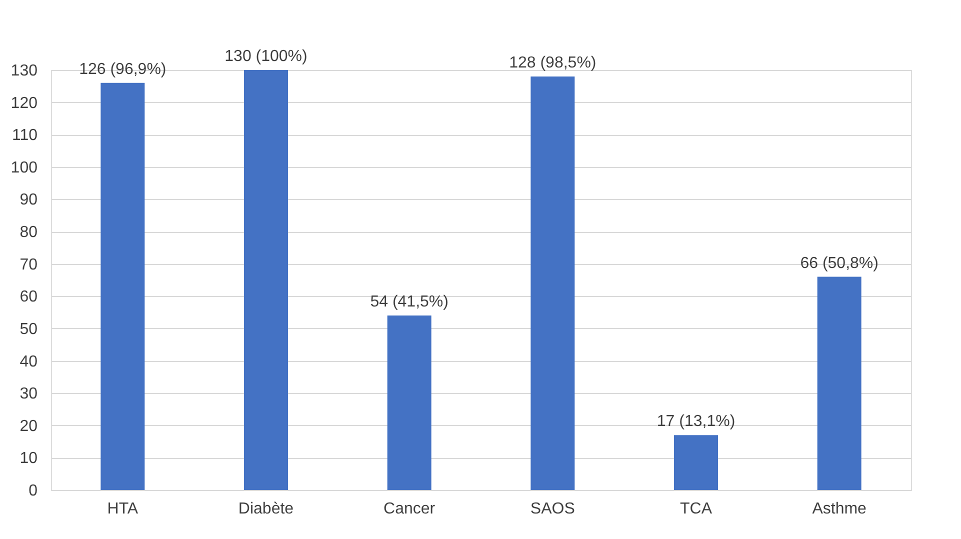 This screenshot has width=961, height=539. I want to click on y-tick-label: 80, so click(29, 233).